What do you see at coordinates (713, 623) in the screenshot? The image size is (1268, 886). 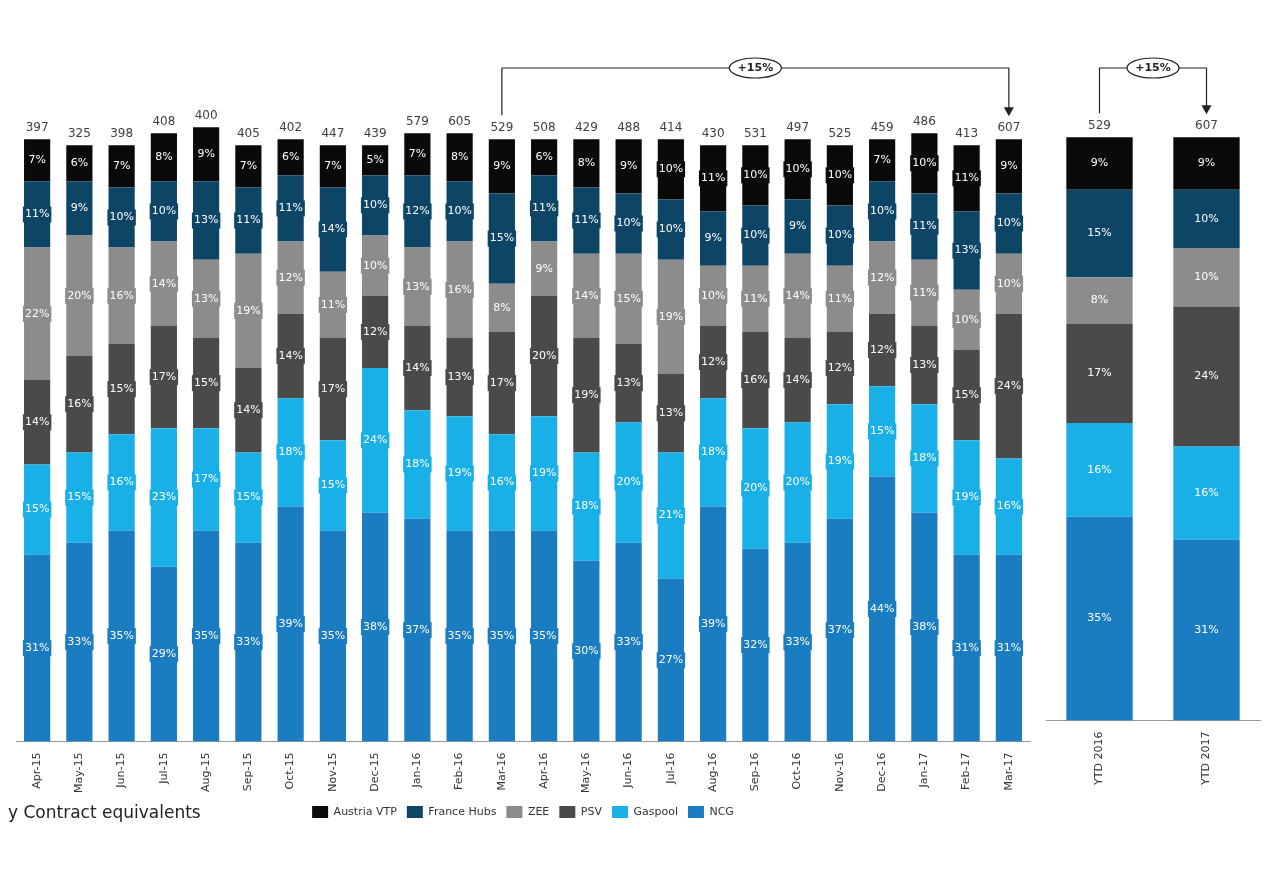 I see `data-label: 39%` at bounding box center [713, 623].